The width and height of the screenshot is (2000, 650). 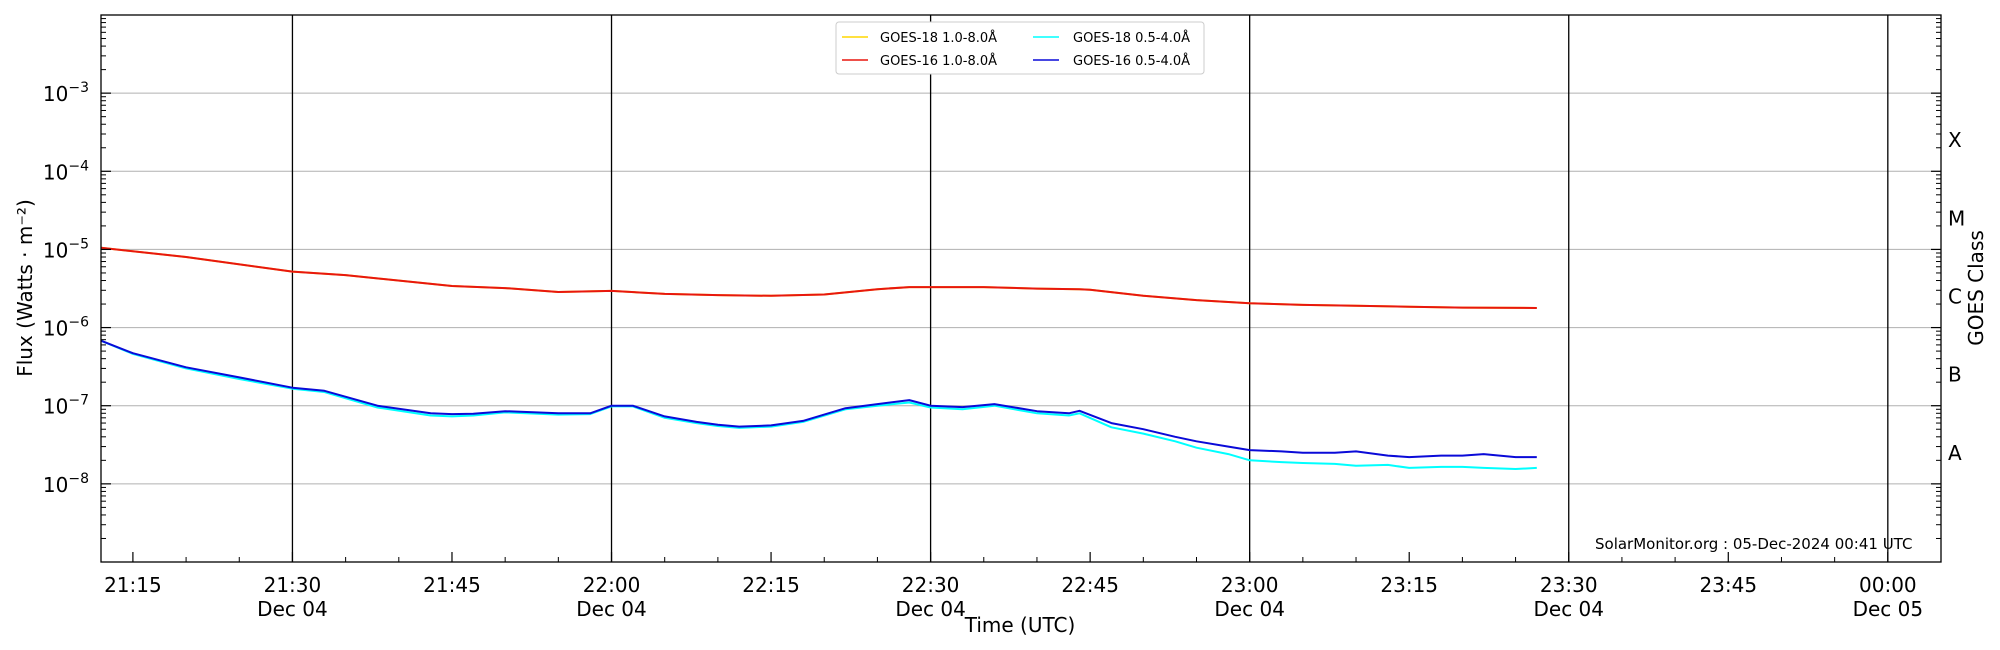 I want to click on y-tick-label: 10⁻⁸, so click(x=66, y=484).